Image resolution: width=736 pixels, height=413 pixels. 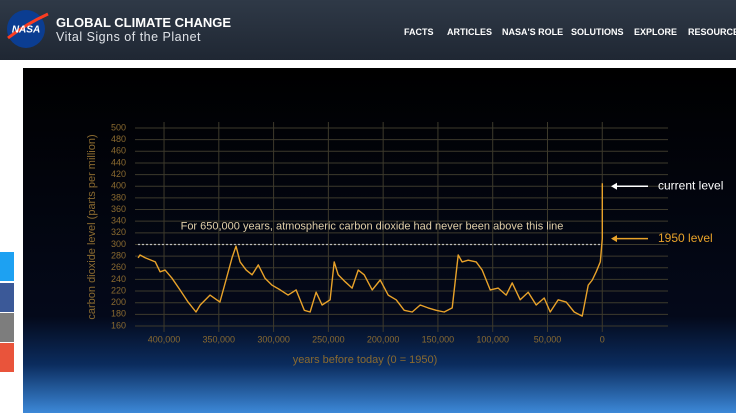 I want to click on nav-link: ARTICLES, so click(x=469, y=32).